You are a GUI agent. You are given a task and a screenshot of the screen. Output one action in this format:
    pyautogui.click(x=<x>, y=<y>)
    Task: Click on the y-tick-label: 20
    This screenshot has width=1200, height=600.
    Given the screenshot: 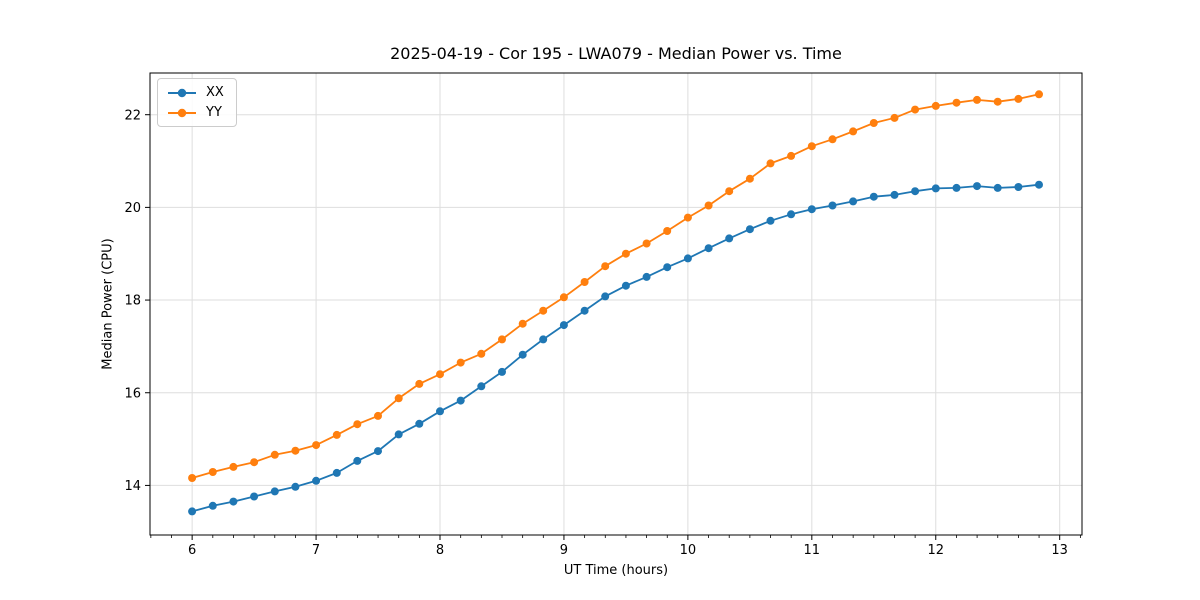 What is the action you would take?
    pyautogui.click(x=132, y=208)
    